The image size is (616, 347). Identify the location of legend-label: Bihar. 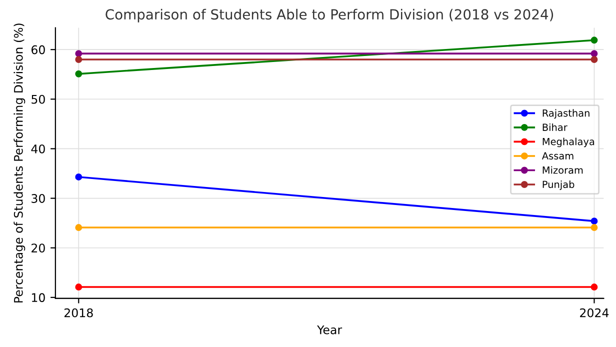
(555, 127).